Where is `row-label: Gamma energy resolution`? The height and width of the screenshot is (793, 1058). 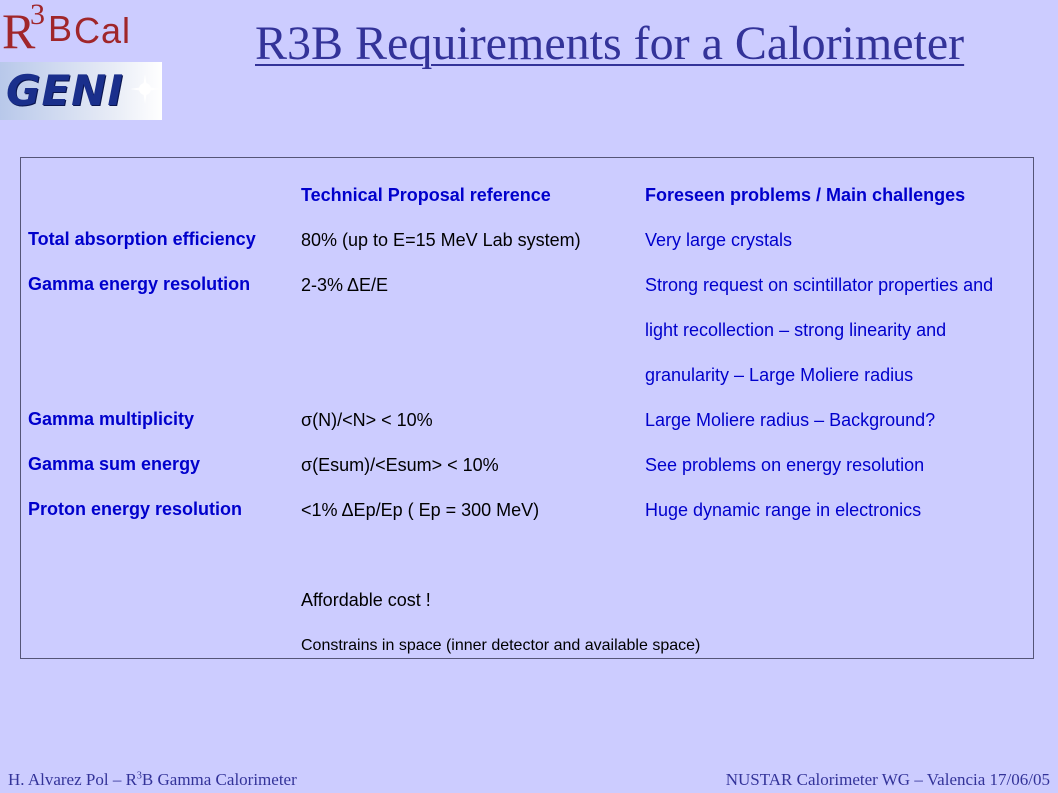
row-label: Gamma energy resolution is located at coordinates (139, 284).